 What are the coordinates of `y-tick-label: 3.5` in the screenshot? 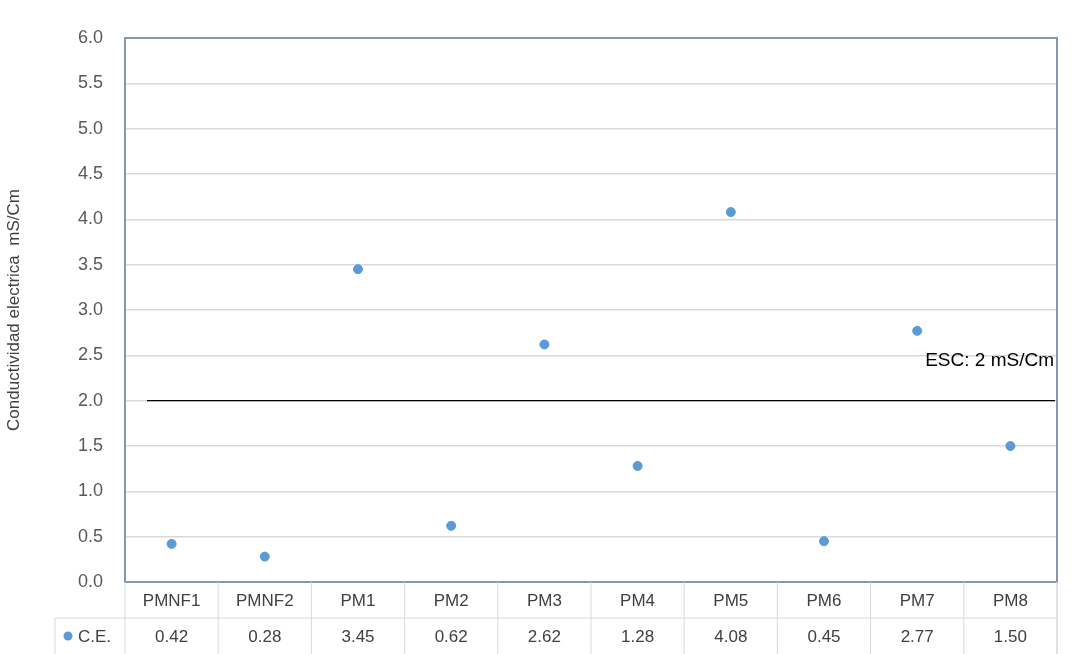 It's located at (90, 263).